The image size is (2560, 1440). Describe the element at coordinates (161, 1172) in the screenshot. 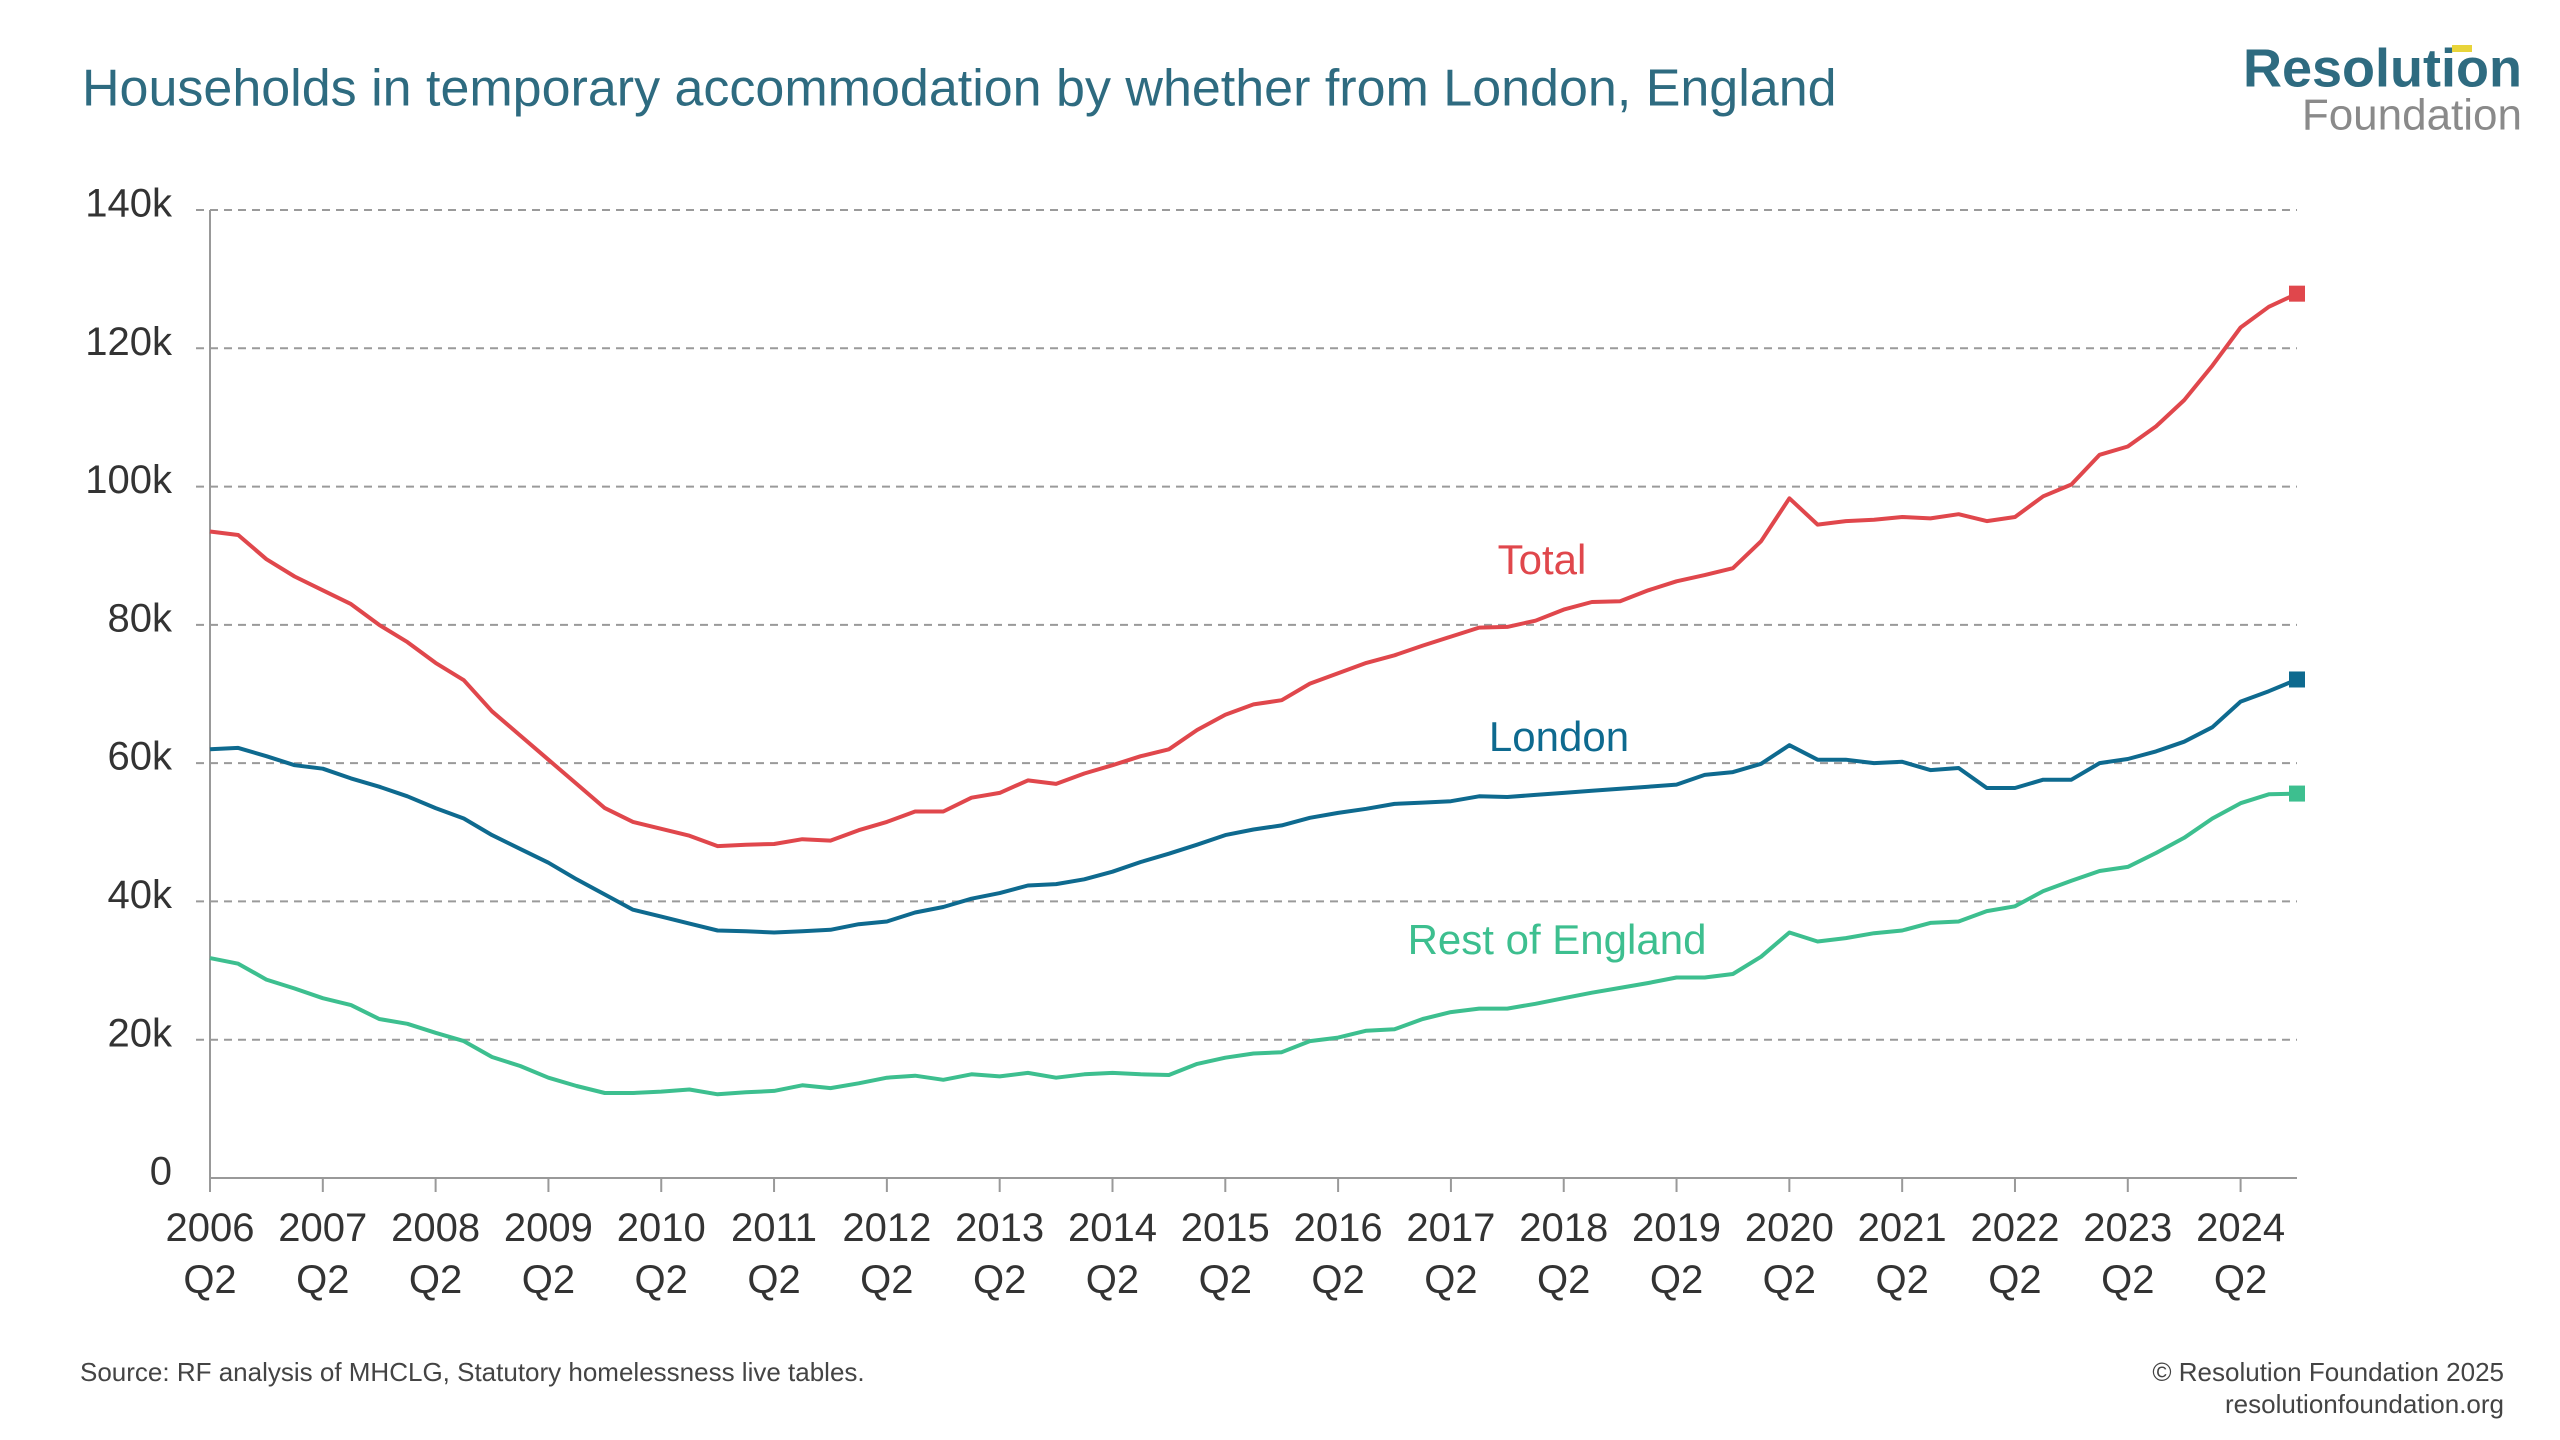

I see `y-tick-label: 0` at that location.